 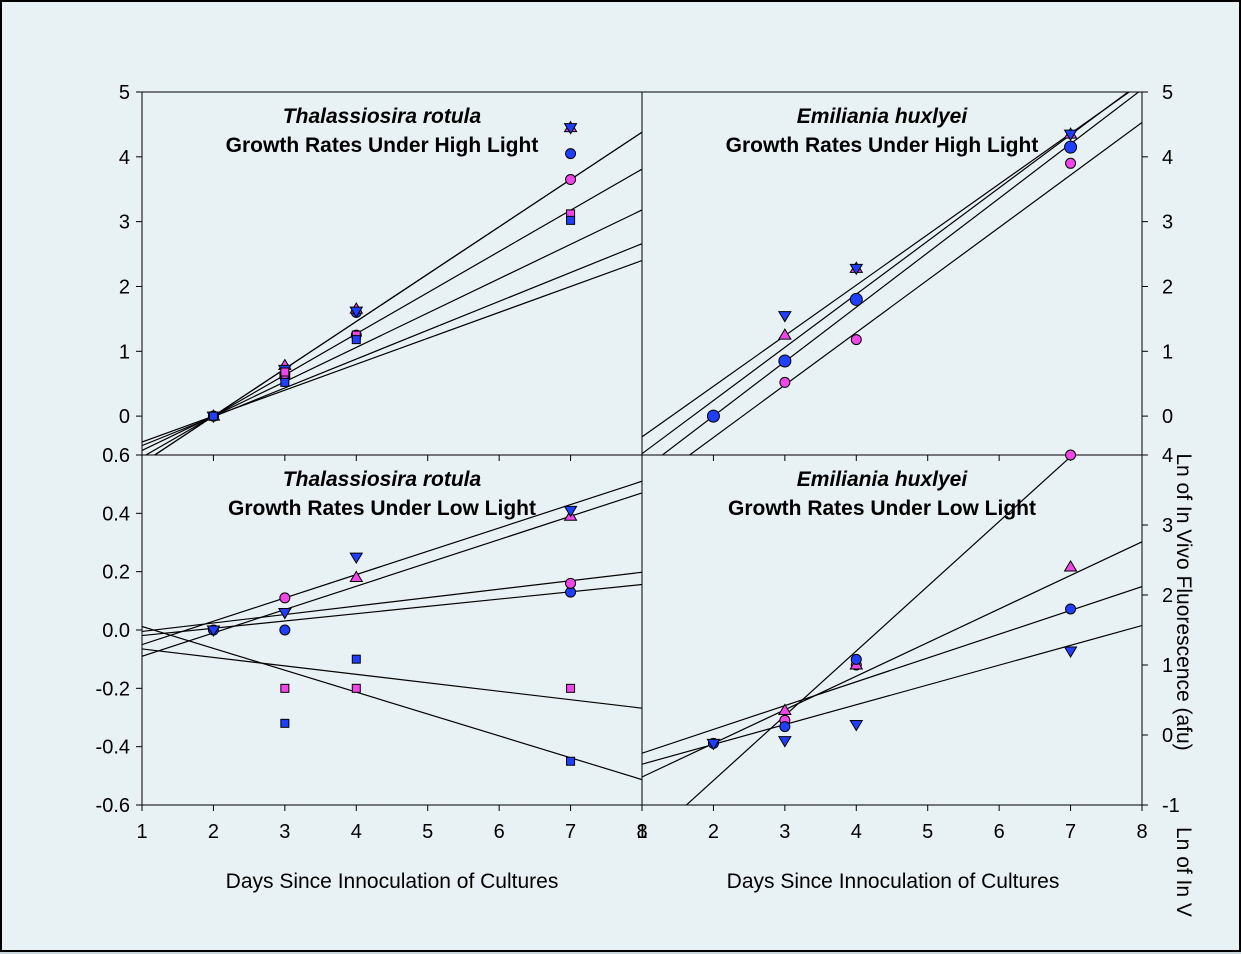 I want to click on x-tick-label: 6, so click(x=999, y=832).